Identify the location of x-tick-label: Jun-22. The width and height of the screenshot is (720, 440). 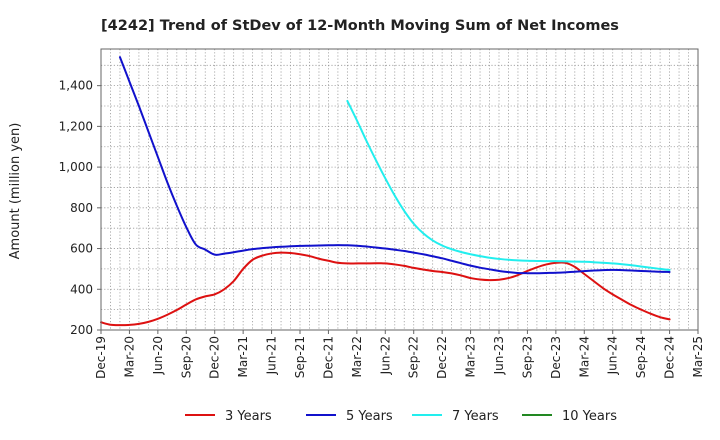
(385, 355).